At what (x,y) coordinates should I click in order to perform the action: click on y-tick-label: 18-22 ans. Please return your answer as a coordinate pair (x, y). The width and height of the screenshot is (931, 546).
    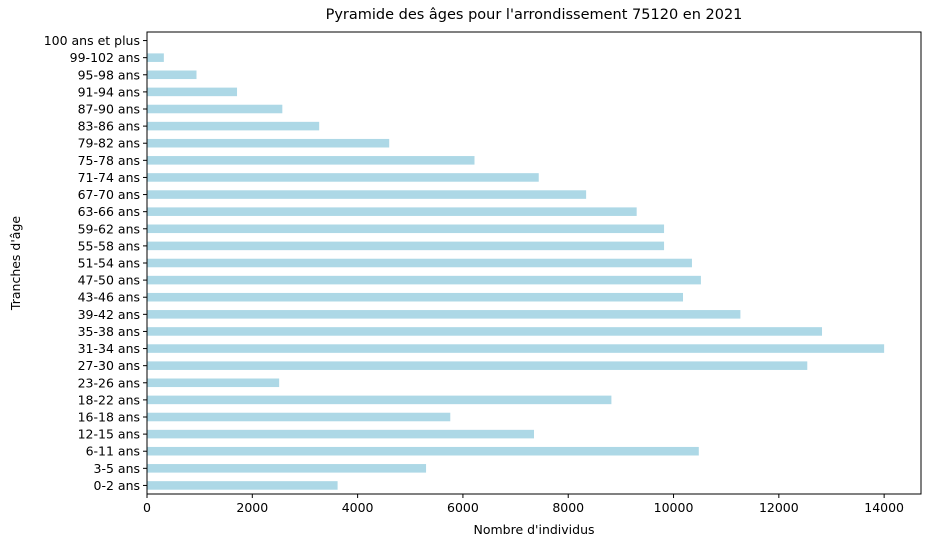
    Looking at the image, I should click on (109, 399).